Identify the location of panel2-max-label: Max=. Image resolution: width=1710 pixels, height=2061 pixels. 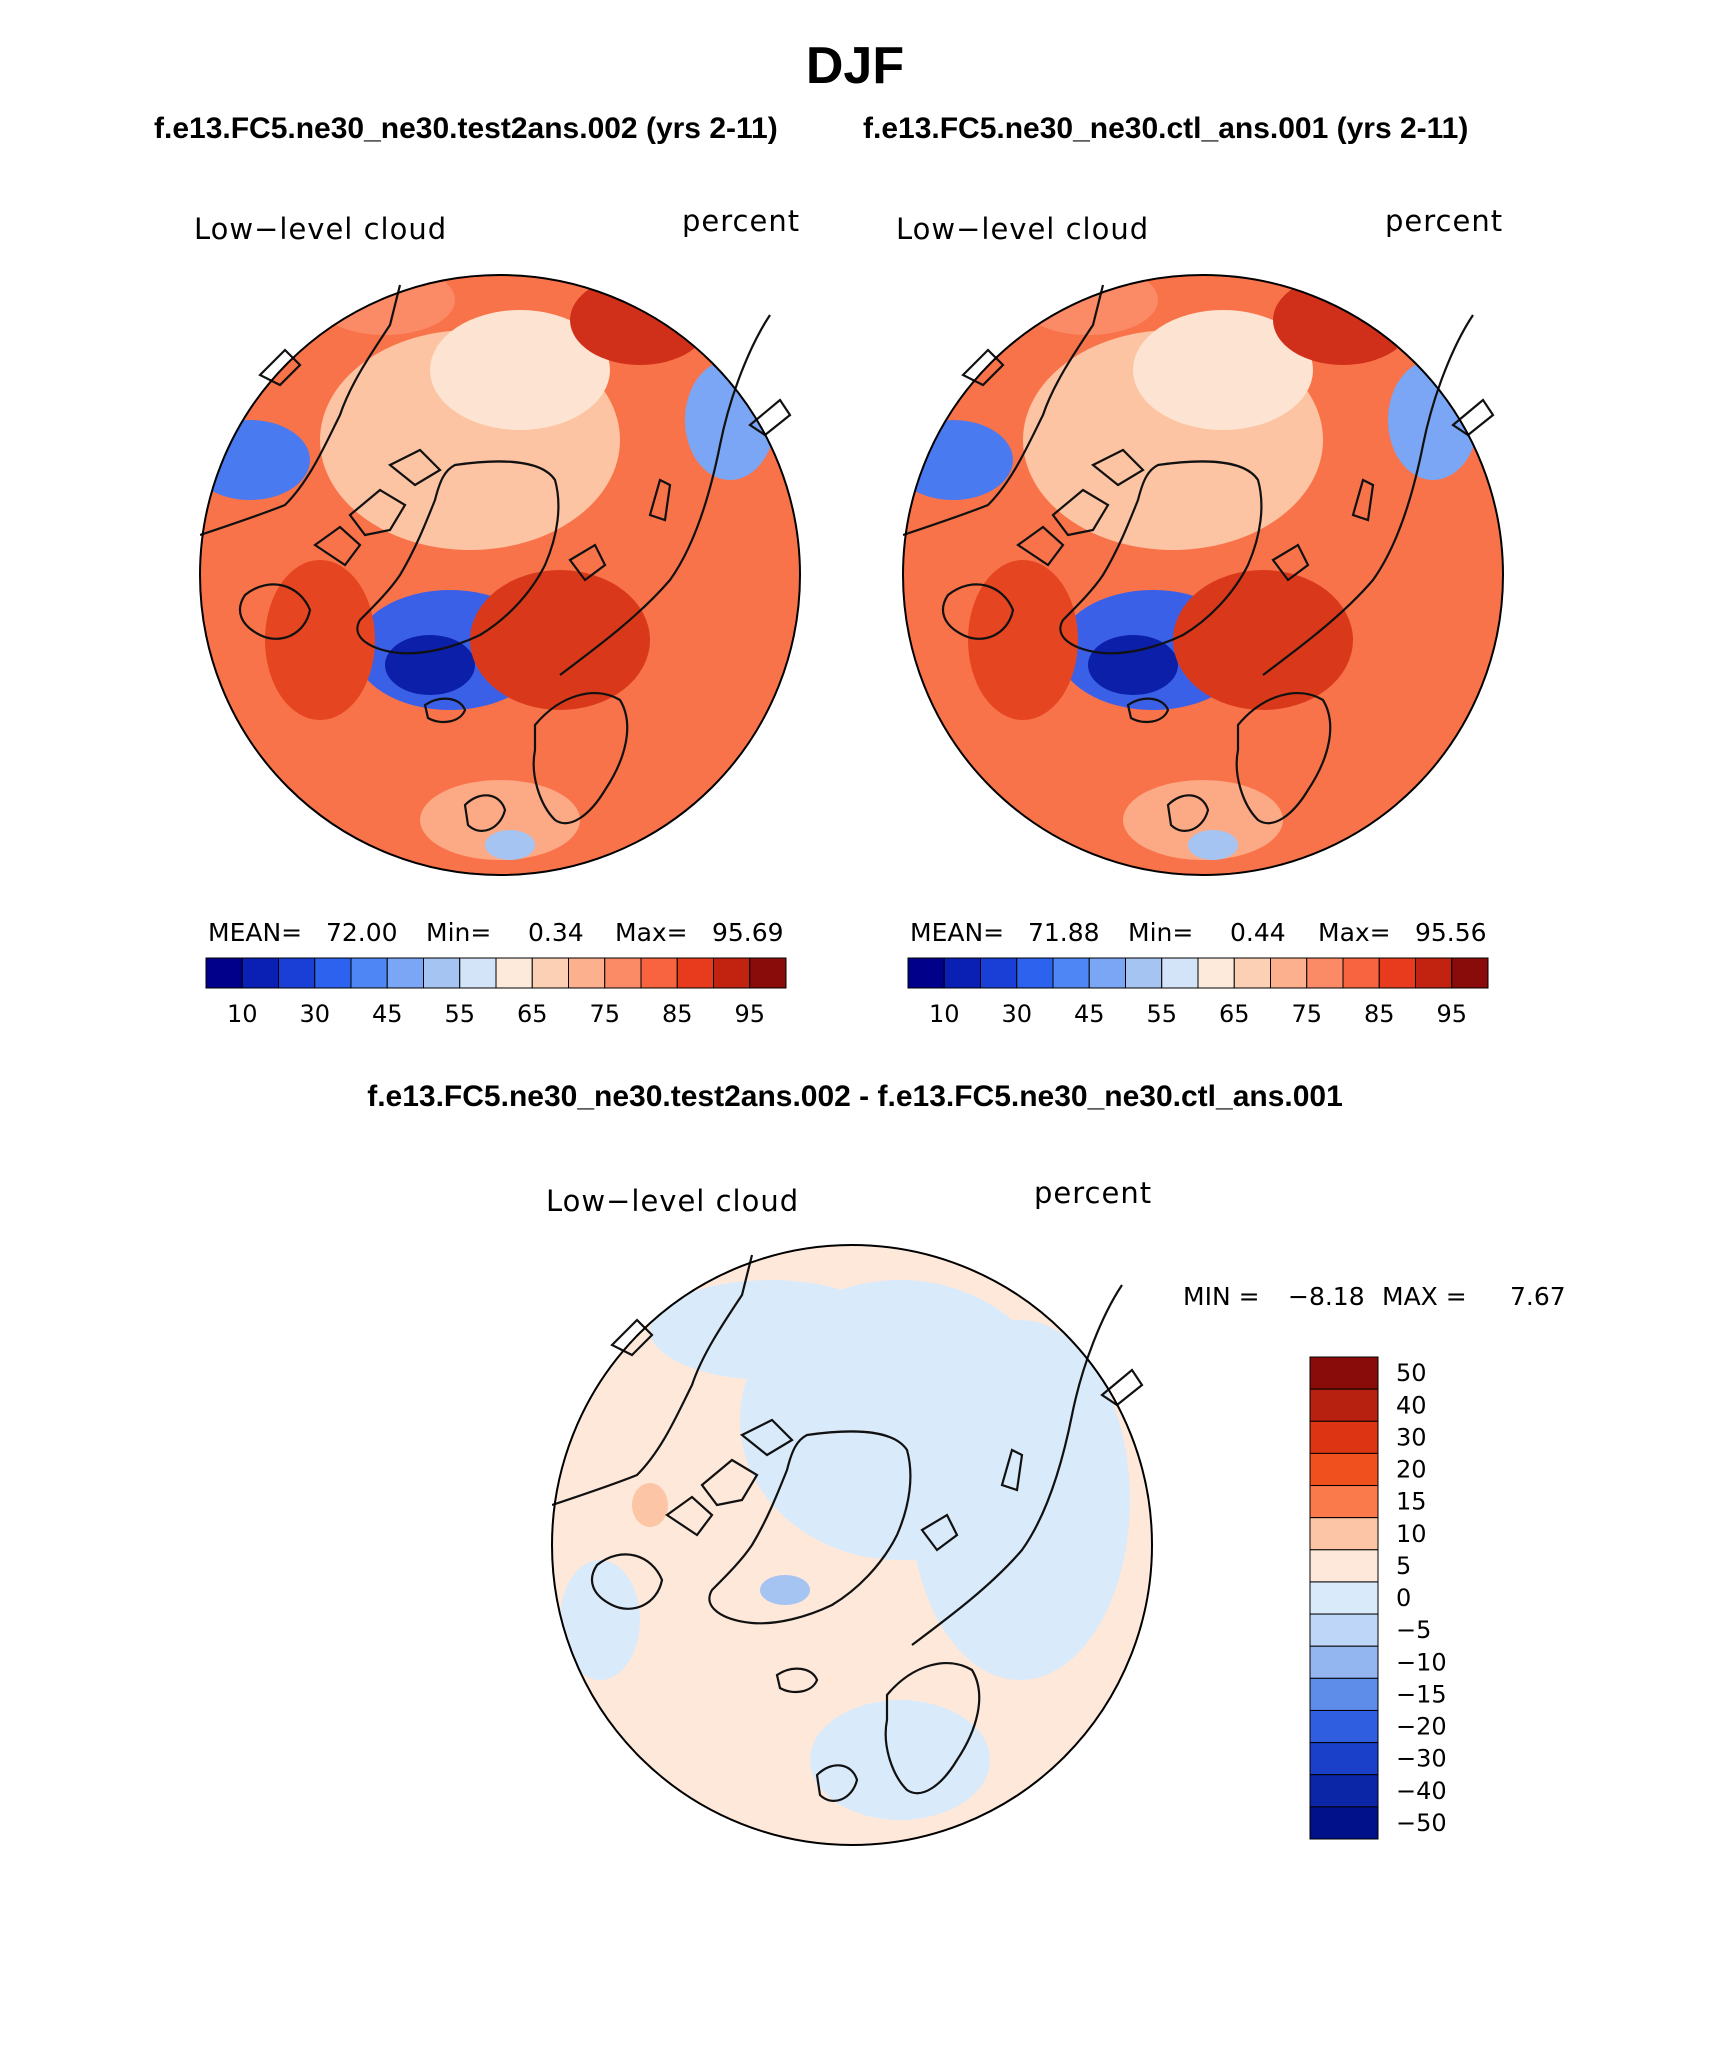
(1354, 932).